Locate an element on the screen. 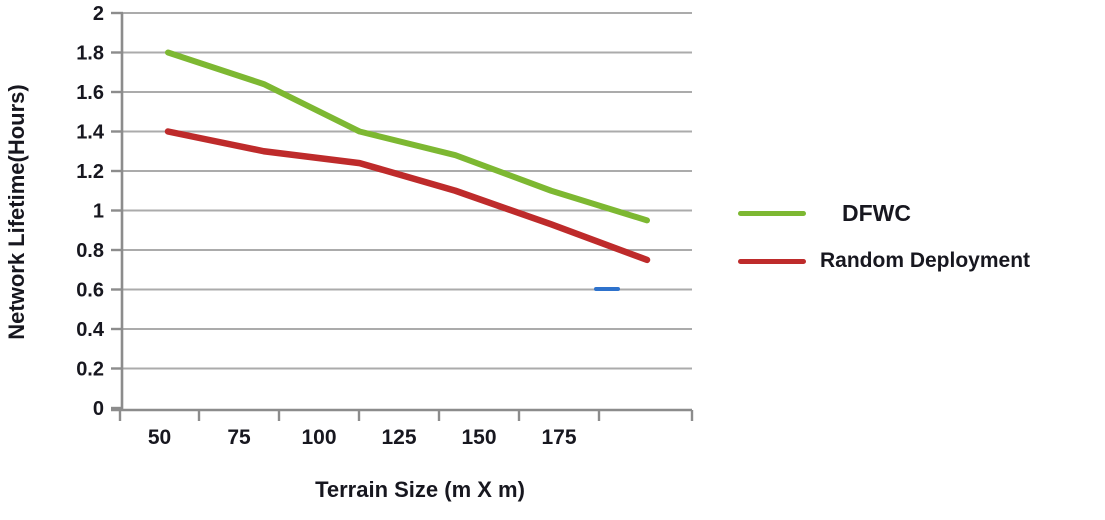  y-tick-label: 0.8 is located at coordinates (90, 251).